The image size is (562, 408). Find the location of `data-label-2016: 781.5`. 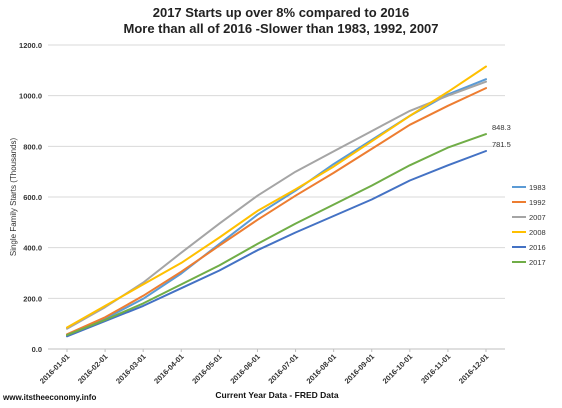

data-label-2016: 781.5 is located at coordinates (501, 144).